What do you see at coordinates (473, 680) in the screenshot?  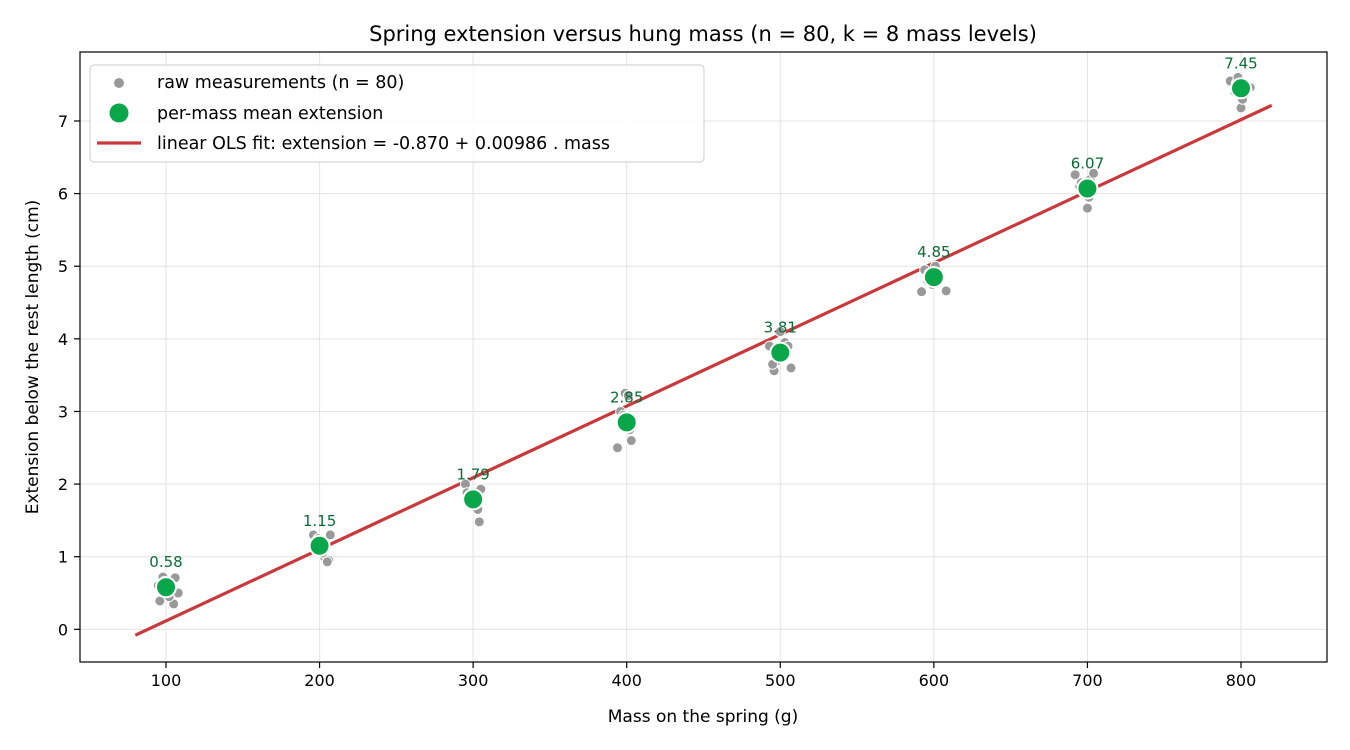 I see `x-tick-label: 300` at bounding box center [473, 680].